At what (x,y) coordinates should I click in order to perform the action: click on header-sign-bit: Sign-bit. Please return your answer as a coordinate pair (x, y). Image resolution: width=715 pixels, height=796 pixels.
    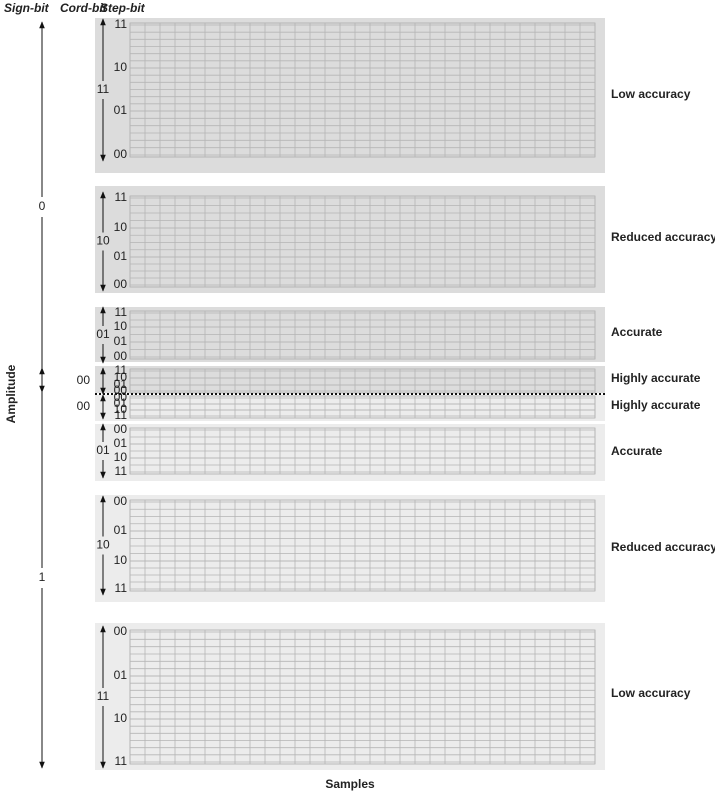
    Looking at the image, I should click on (27, 8).